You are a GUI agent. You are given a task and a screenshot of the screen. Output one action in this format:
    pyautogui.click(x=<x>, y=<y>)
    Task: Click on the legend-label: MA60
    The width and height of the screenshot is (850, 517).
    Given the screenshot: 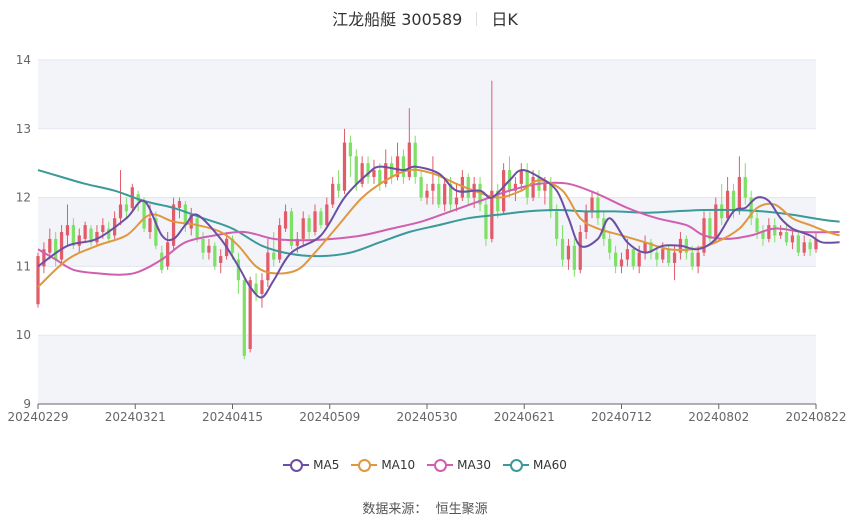 What is the action you would take?
    pyautogui.click(x=550, y=465)
    